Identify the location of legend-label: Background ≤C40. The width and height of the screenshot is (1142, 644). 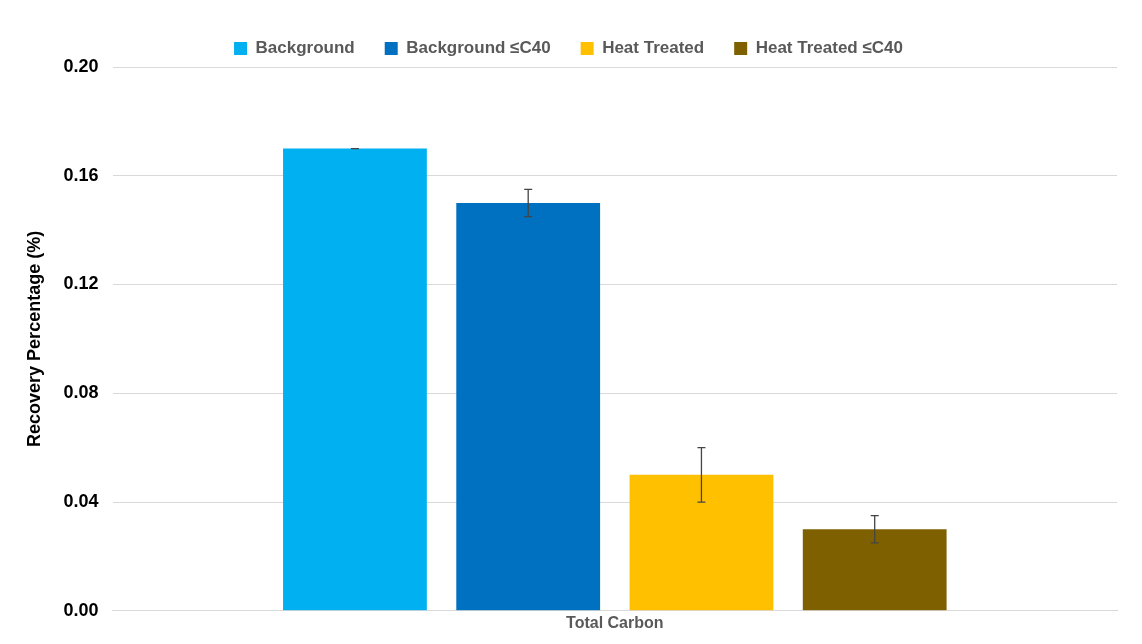
(478, 48).